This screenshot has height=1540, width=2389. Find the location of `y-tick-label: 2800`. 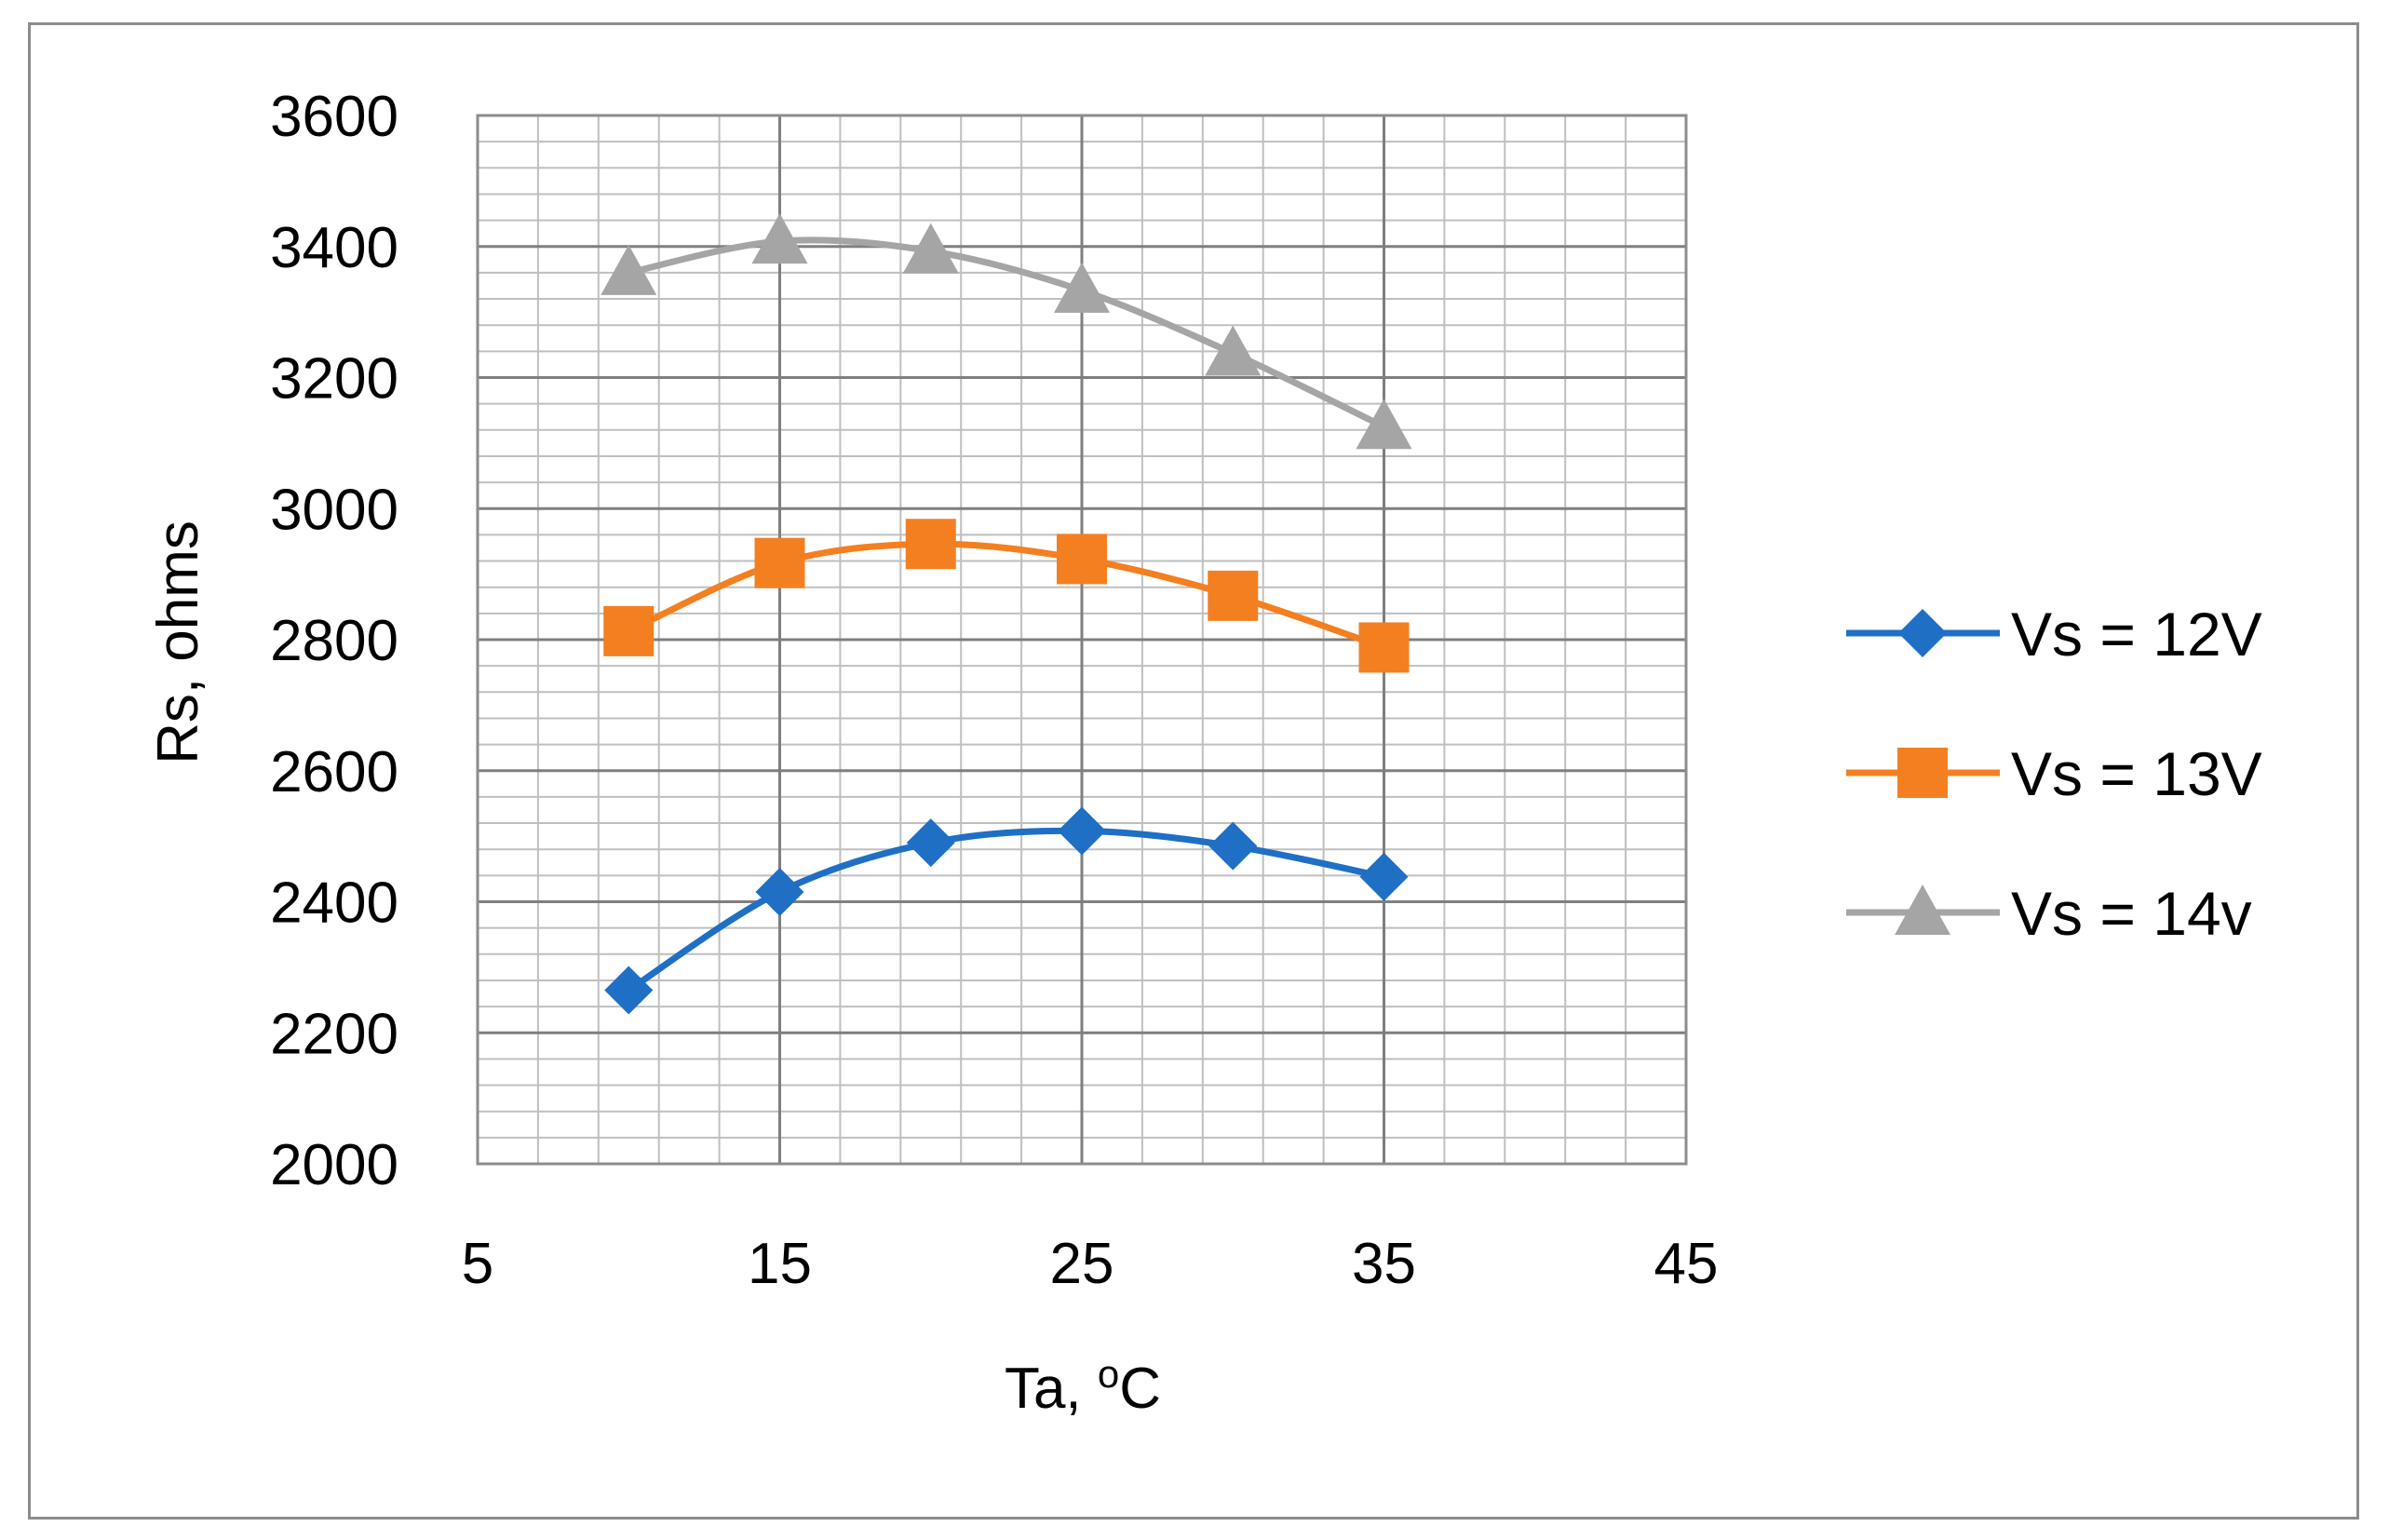

y-tick-label: 2800 is located at coordinates (334, 641).